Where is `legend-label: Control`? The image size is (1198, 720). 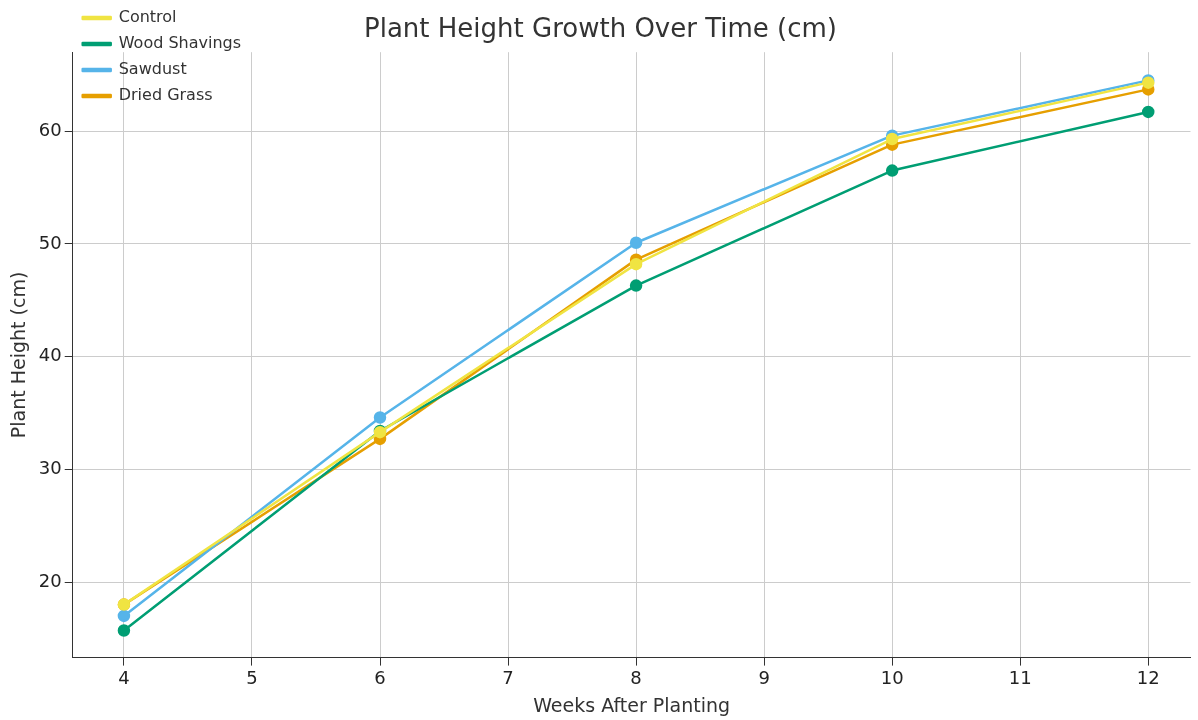 legend-label: Control is located at coordinates (147, 17).